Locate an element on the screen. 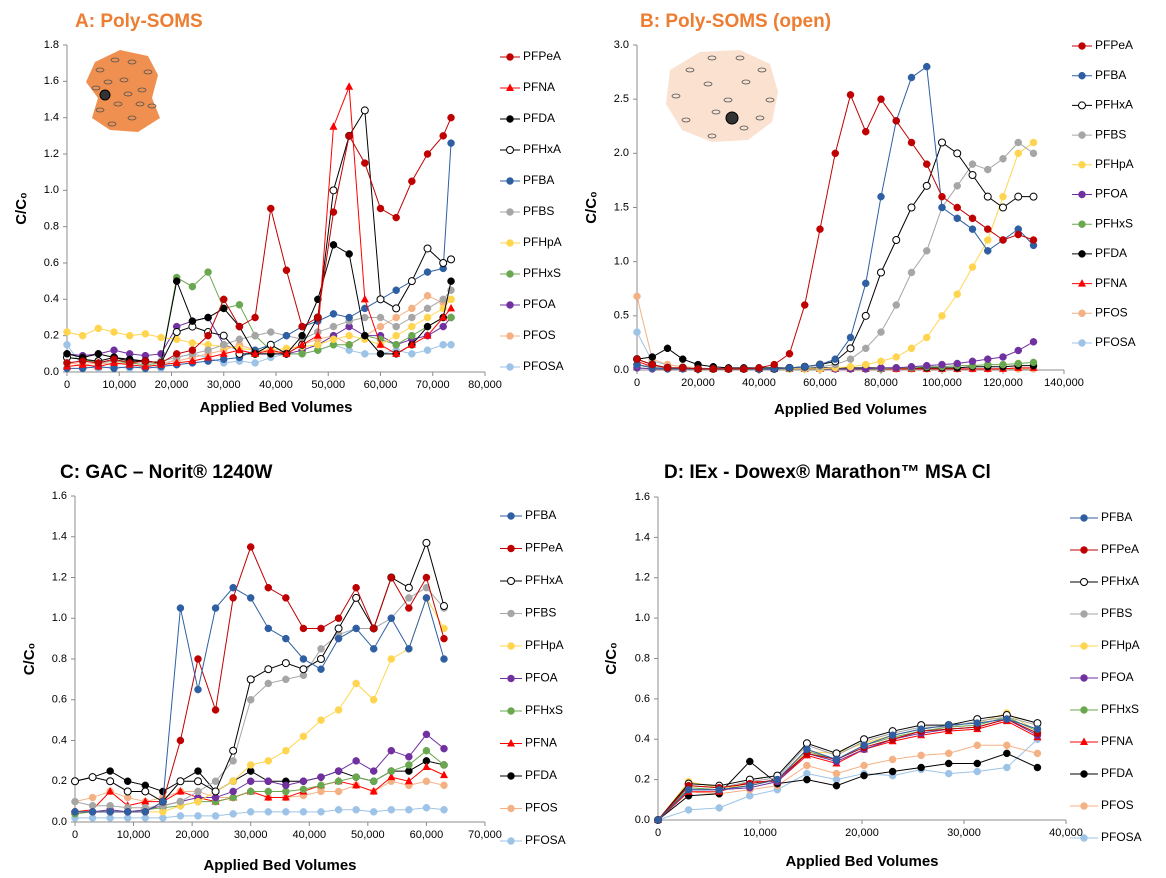 The width and height of the screenshot is (1166, 878). legend-entry: PFHpA is located at coordinates (1103, 164).